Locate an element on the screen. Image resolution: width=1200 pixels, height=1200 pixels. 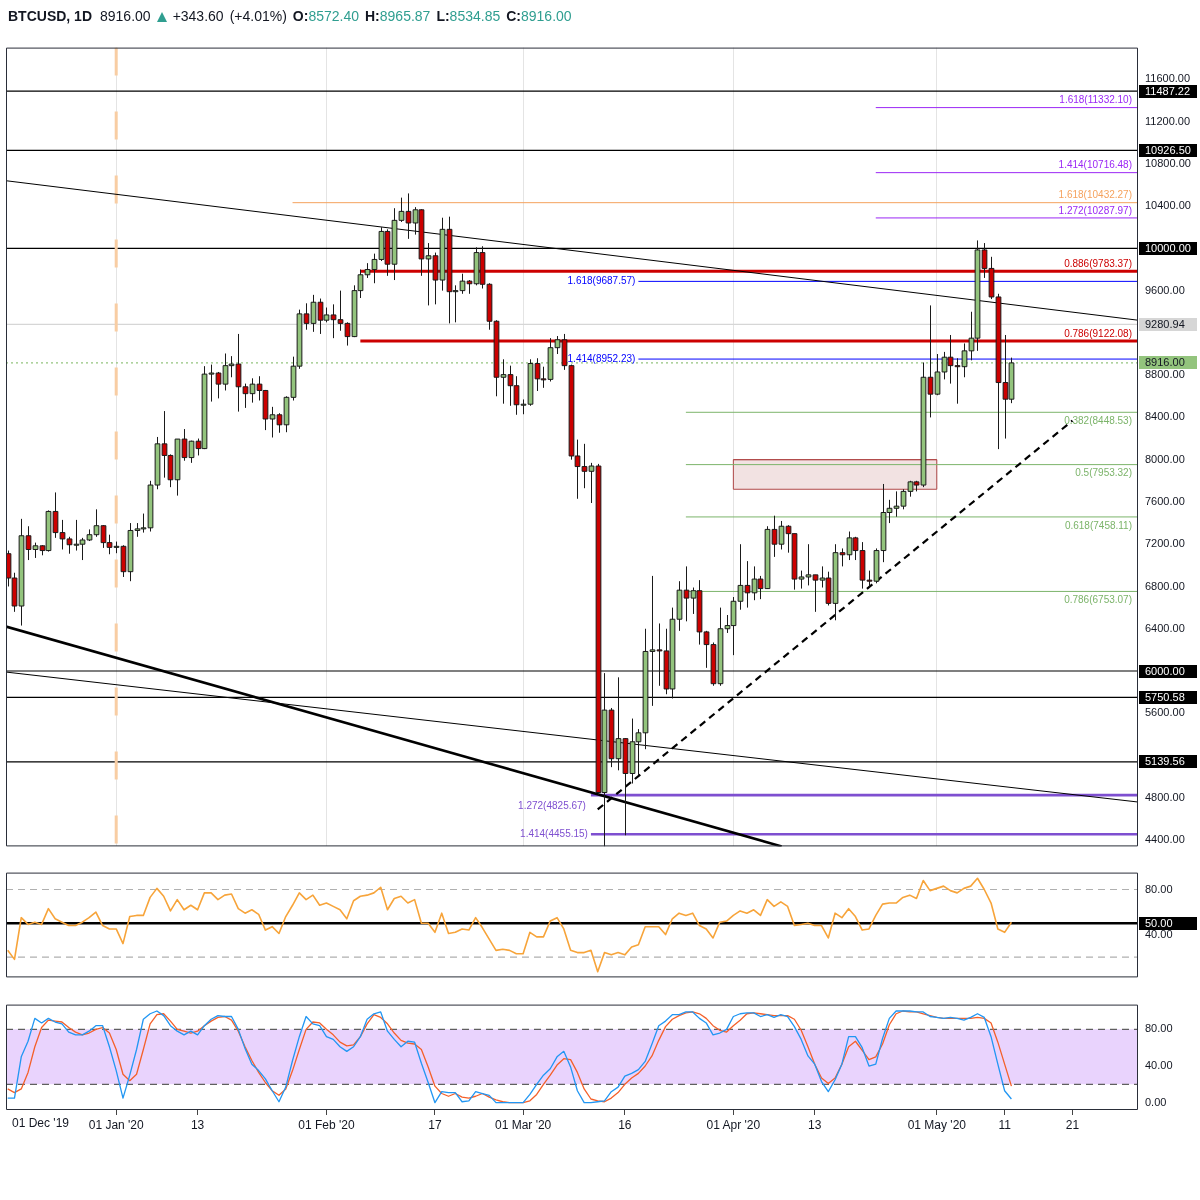
series-label: 0.618(7458.11) is located at coordinates (1098, 525).